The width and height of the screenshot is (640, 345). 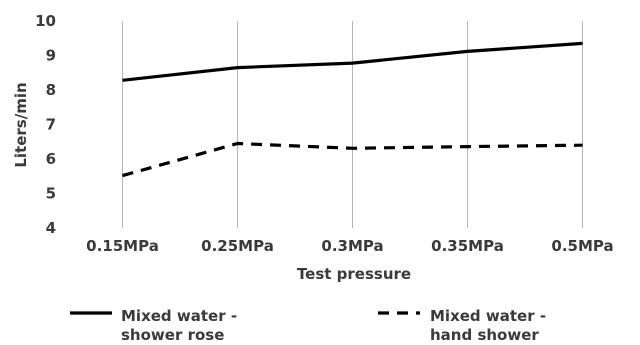 What do you see at coordinates (582, 246) in the screenshot?
I see `x-tick-label: 0.5MPa` at bounding box center [582, 246].